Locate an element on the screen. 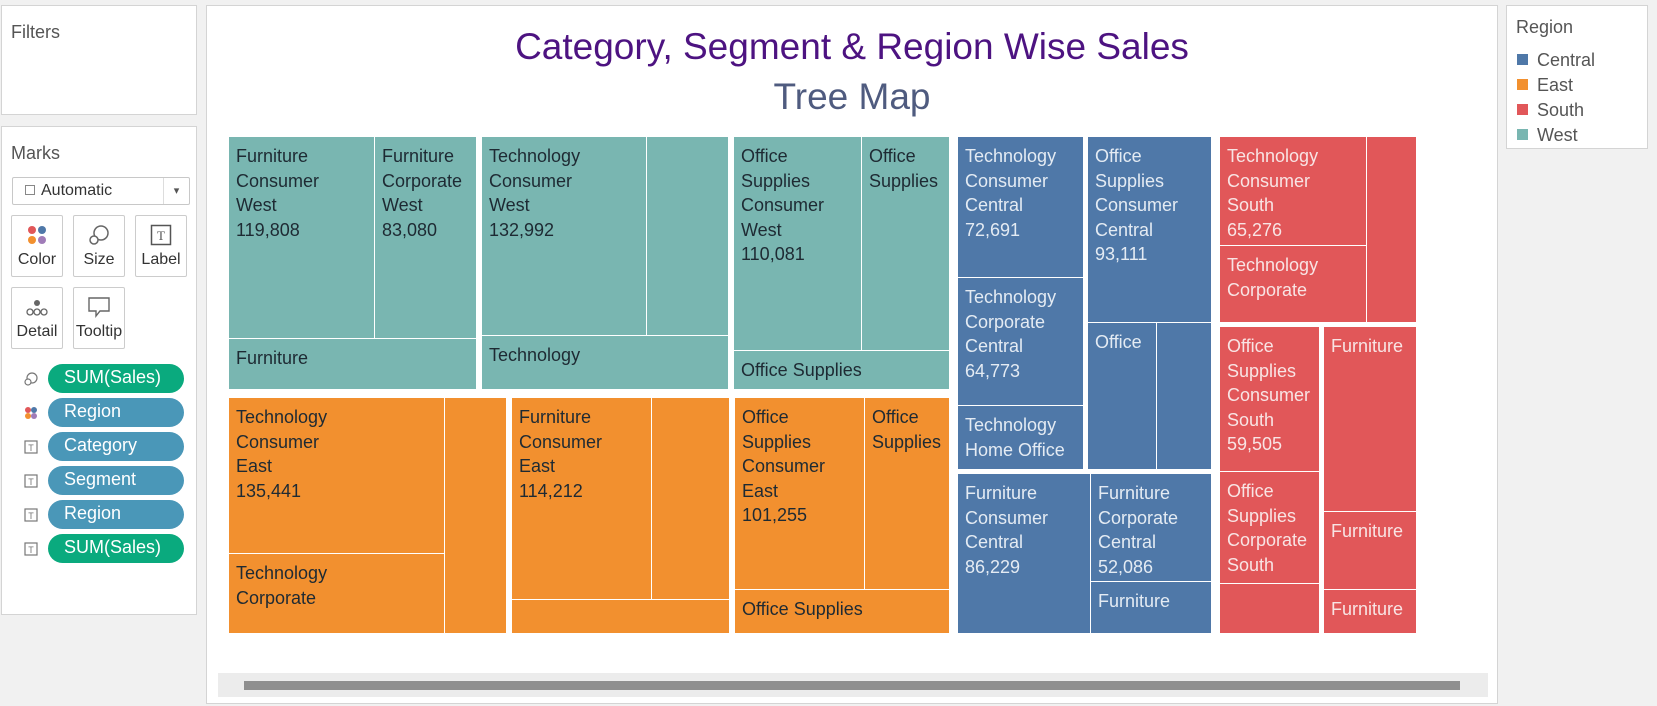 The width and height of the screenshot is (1657, 706). treemap-cell-central: Technology Corporate Central 64,773 is located at coordinates (1020, 341).